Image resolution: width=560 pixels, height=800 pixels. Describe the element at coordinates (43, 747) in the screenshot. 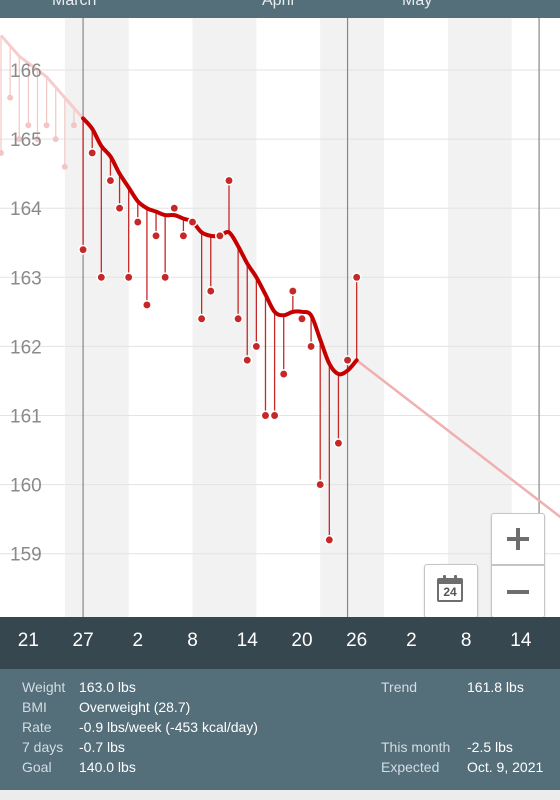

I see `seven-days-label: 7 days` at that location.